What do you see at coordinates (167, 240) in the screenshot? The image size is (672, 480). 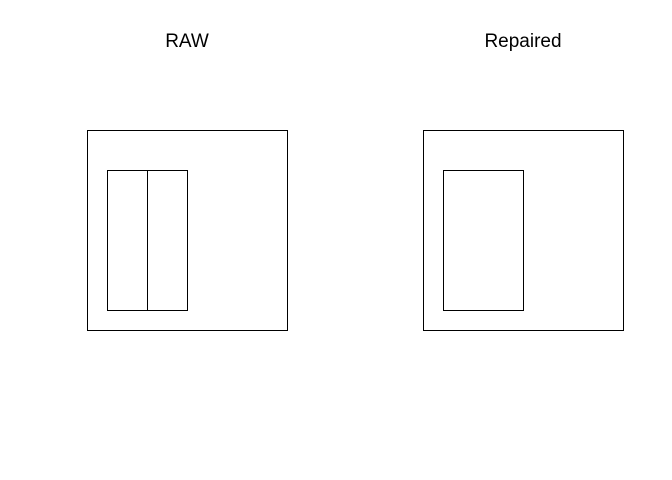 I see `raw-inner-right-cell` at bounding box center [167, 240].